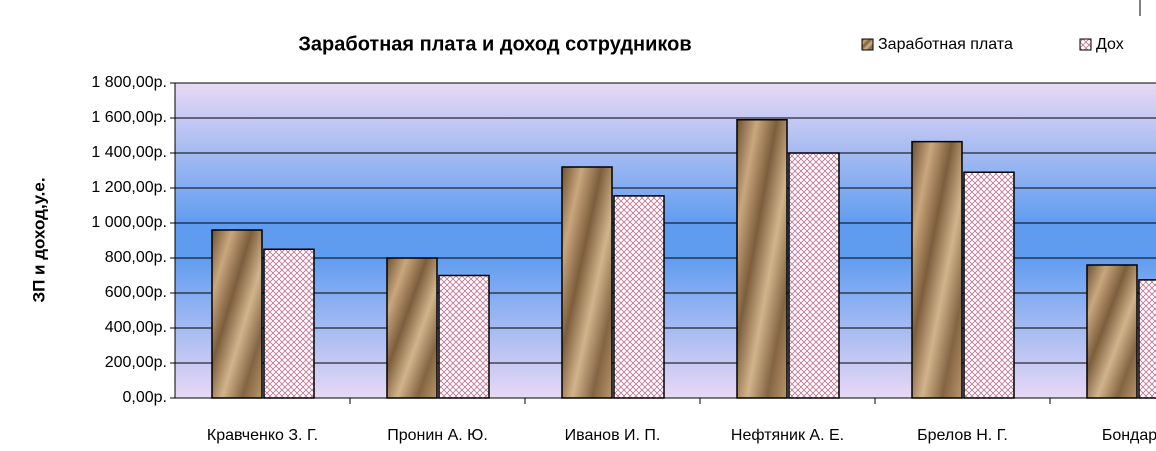 The image size is (1156, 451). I want to click on y-tick-label: 0,00р., so click(145, 397).